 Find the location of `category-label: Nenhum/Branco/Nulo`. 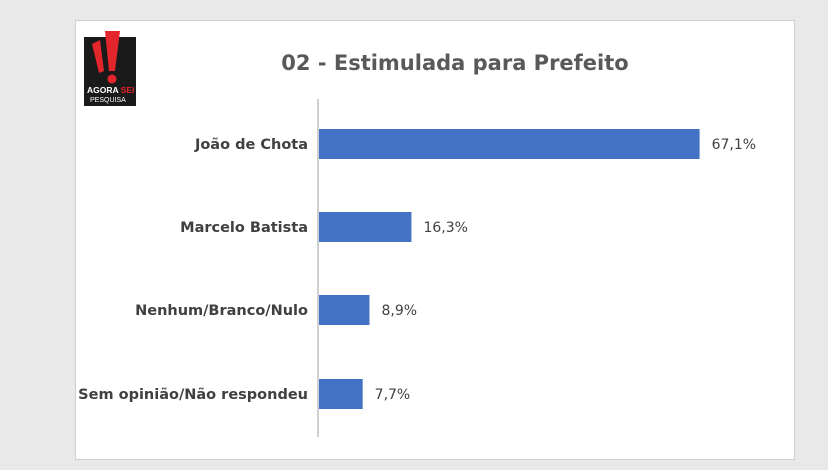

category-label: Nenhum/Branco/Nulo is located at coordinates (221, 311).